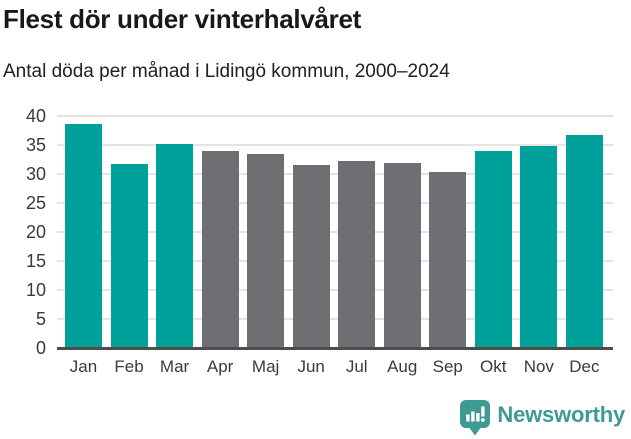 The height and width of the screenshot is (439, 631). What do you see at coordinates (539, 246) in the screenshot?
I see `bar-nov` at bounding box center [539, 246].